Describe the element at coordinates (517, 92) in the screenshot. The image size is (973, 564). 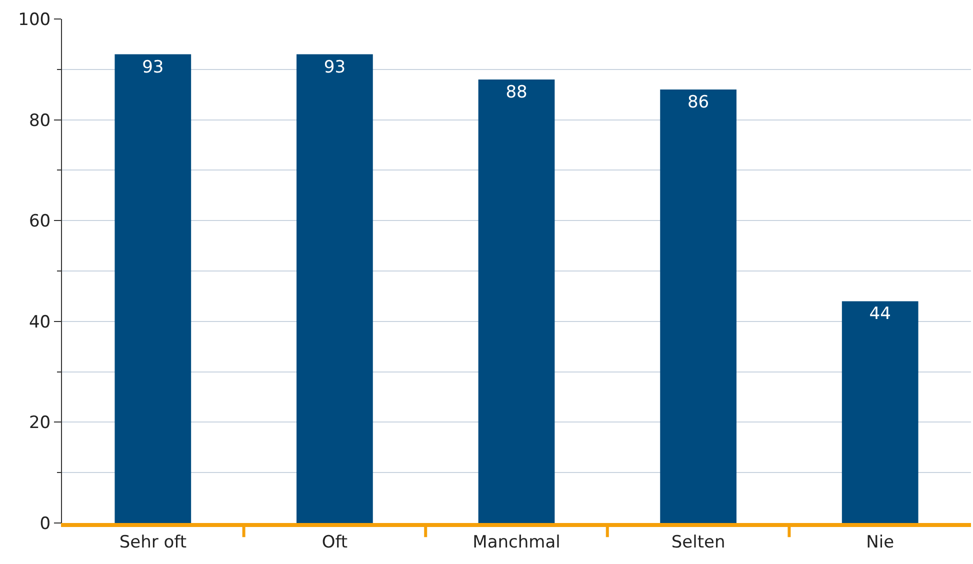
I see `data-label: 88` at that location.